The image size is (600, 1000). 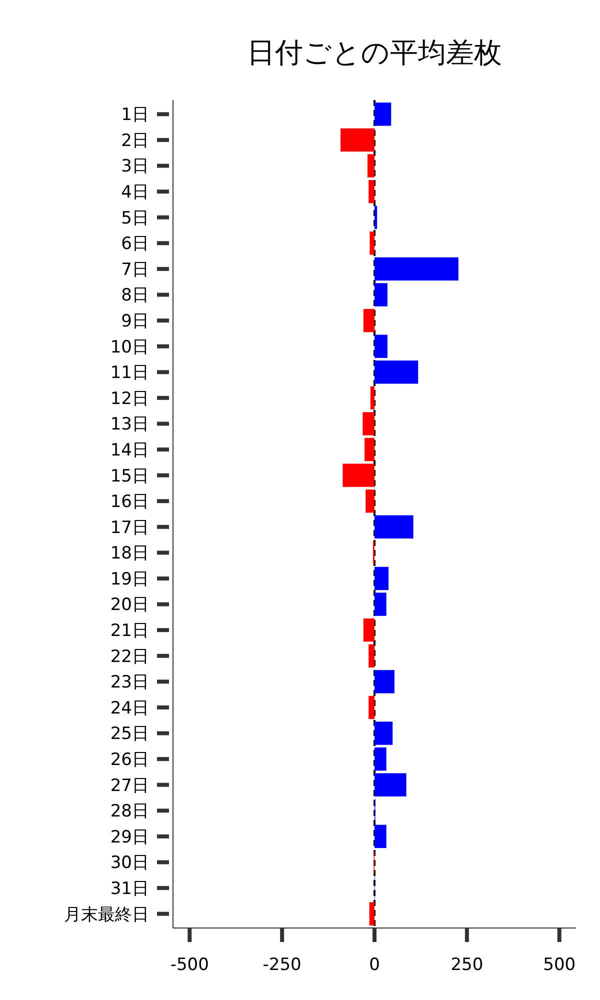 I want to click on x-tick-label: -500, so click(x=189, y=965).